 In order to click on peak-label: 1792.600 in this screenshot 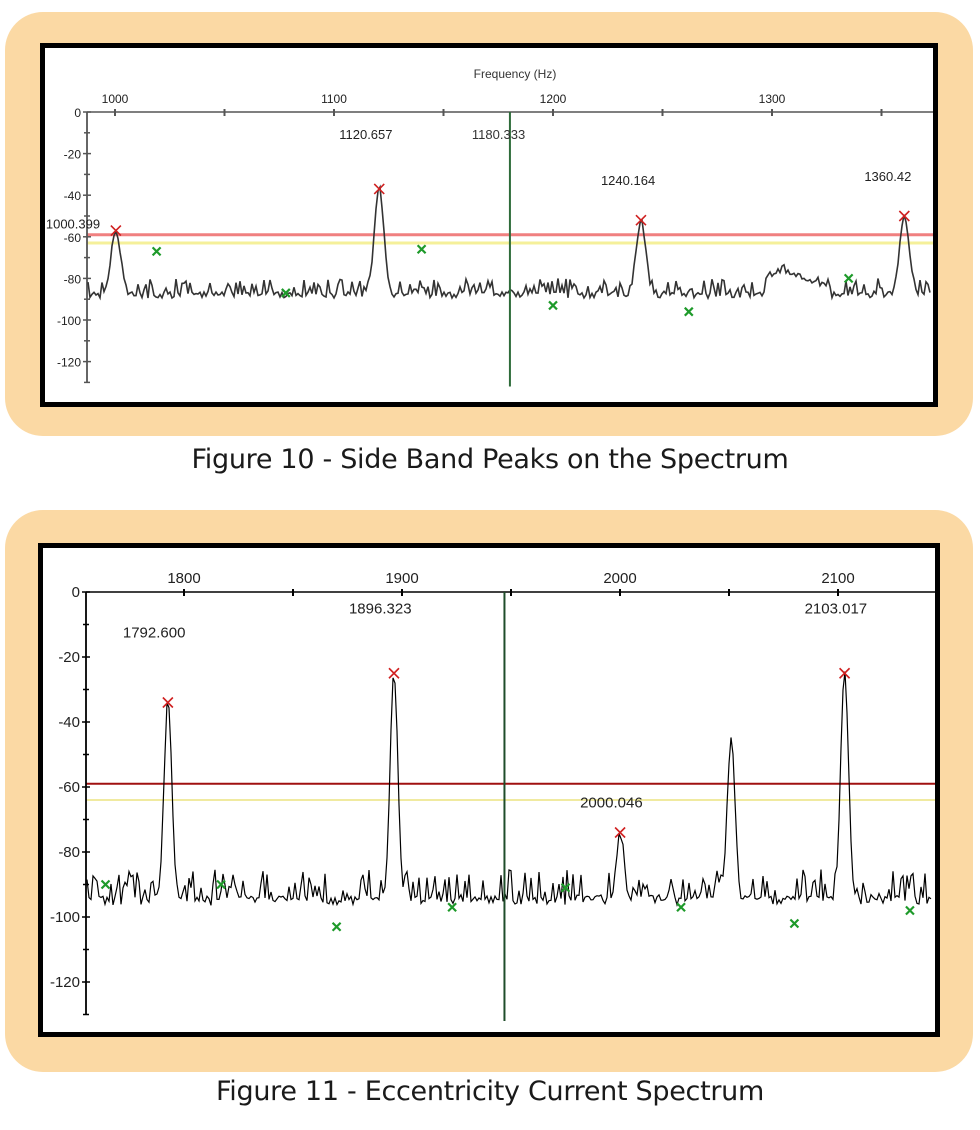, I will do `click(154, 633)`.